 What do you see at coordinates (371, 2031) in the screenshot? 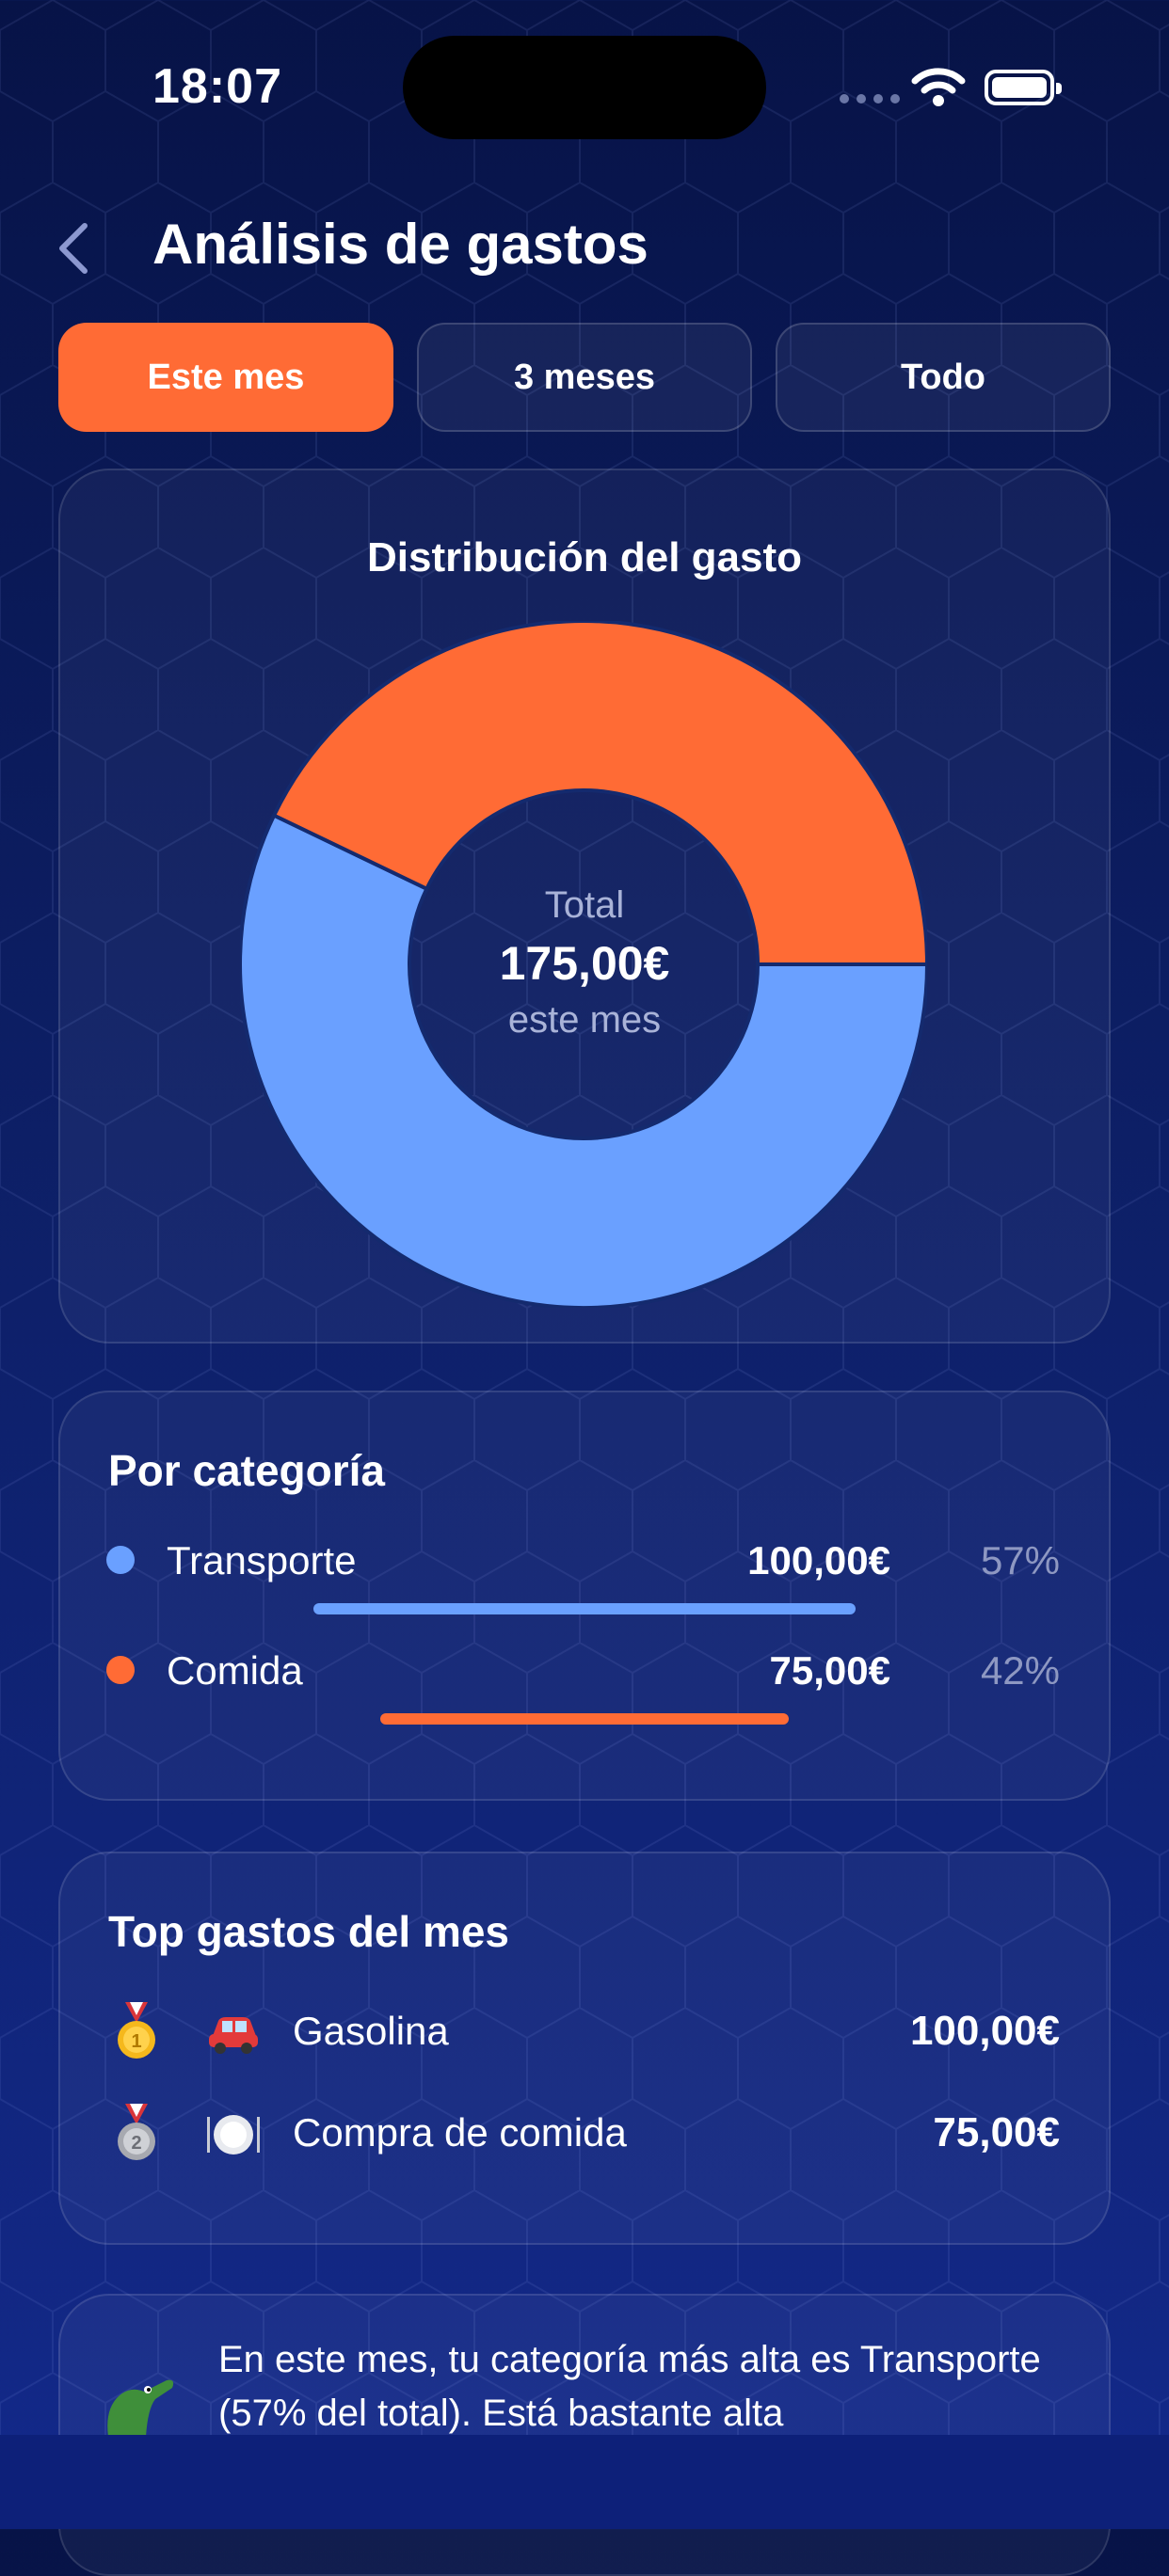
I see `expense-name: Gasolina` at bounding box center [371, 2031].